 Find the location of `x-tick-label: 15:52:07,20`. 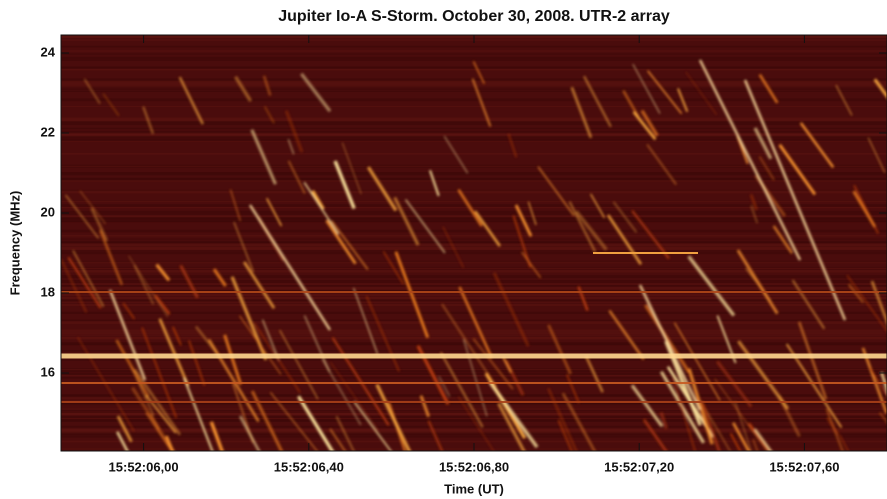

x-tick-label: 15:52:07,20 is located at coordinates (639, 466).